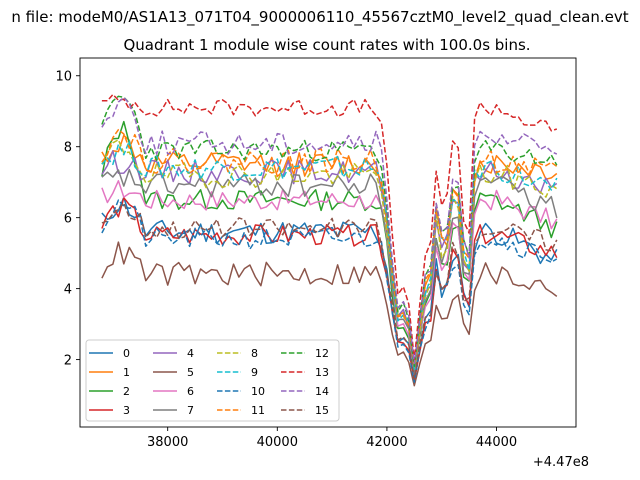 The height and width of the screenshot is (480, 640). I want to click on legend-label-11: 11, so click(258, 410).